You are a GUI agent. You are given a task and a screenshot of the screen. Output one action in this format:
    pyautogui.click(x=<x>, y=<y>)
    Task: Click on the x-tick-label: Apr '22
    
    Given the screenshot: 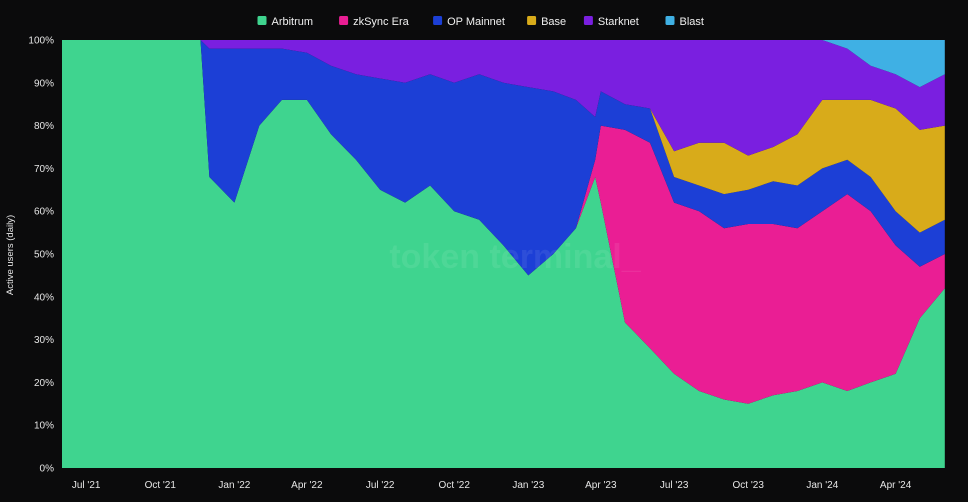 What is the action you would take?
    pyautogui.click(x=307, y=485)
    